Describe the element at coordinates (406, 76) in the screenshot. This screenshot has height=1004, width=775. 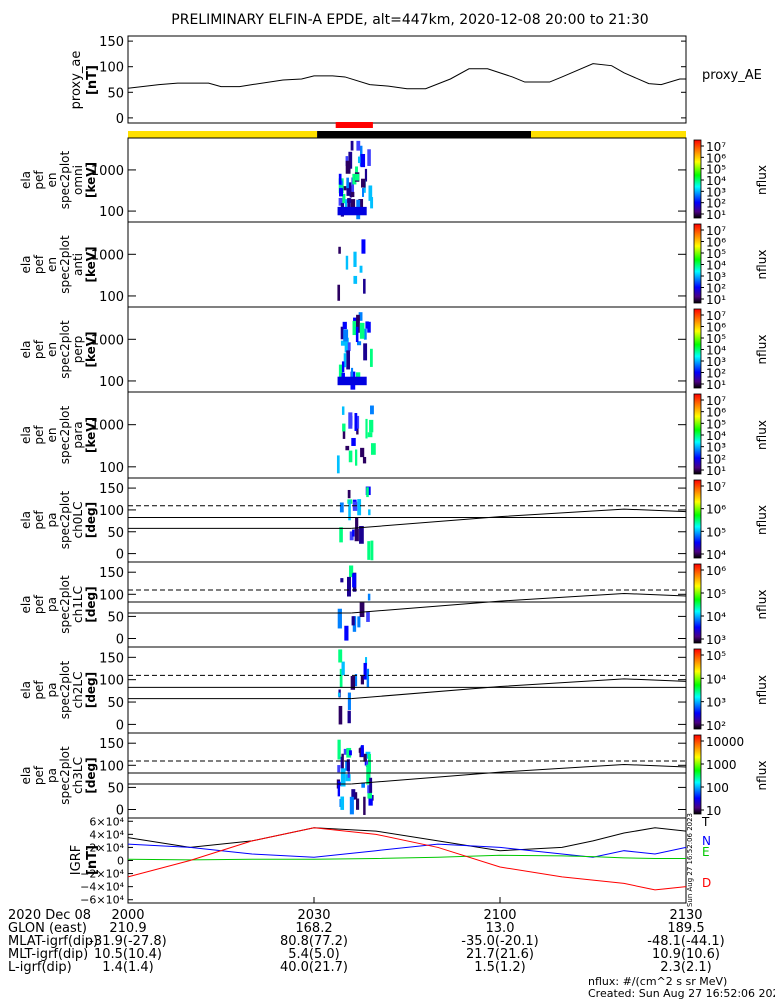
I see `proxy-ae-line` at that location.